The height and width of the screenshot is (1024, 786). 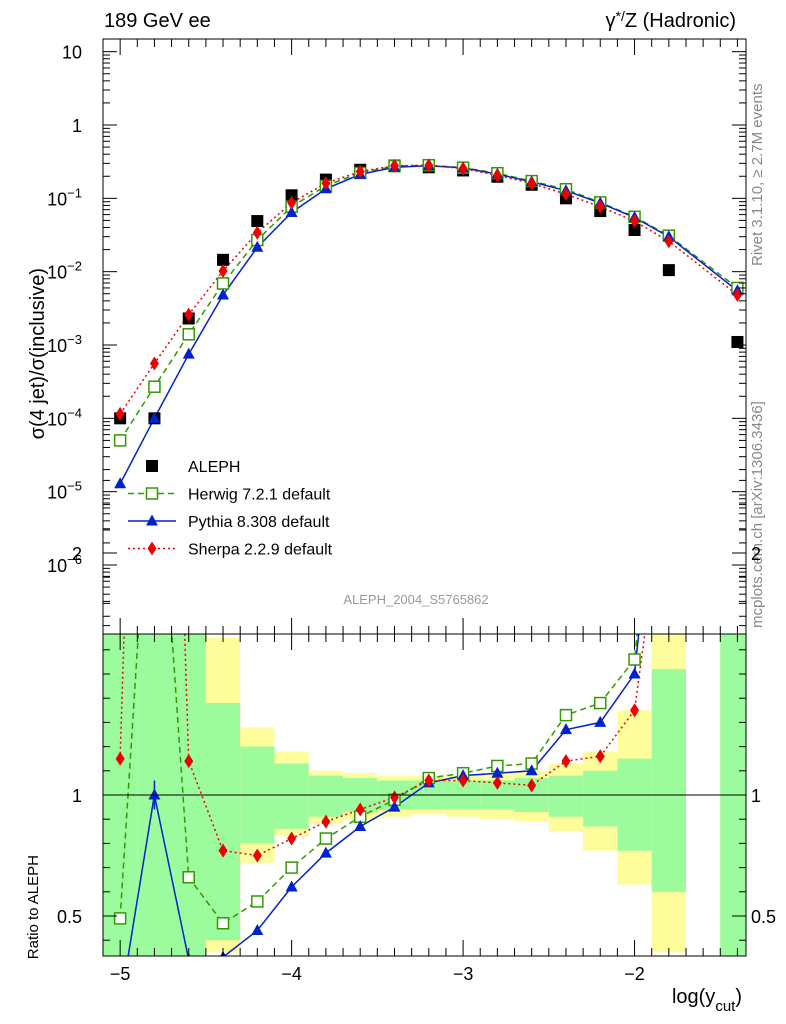 I want to click on main-y-tick-label: 10⁻³, so click(x=64, y=344).